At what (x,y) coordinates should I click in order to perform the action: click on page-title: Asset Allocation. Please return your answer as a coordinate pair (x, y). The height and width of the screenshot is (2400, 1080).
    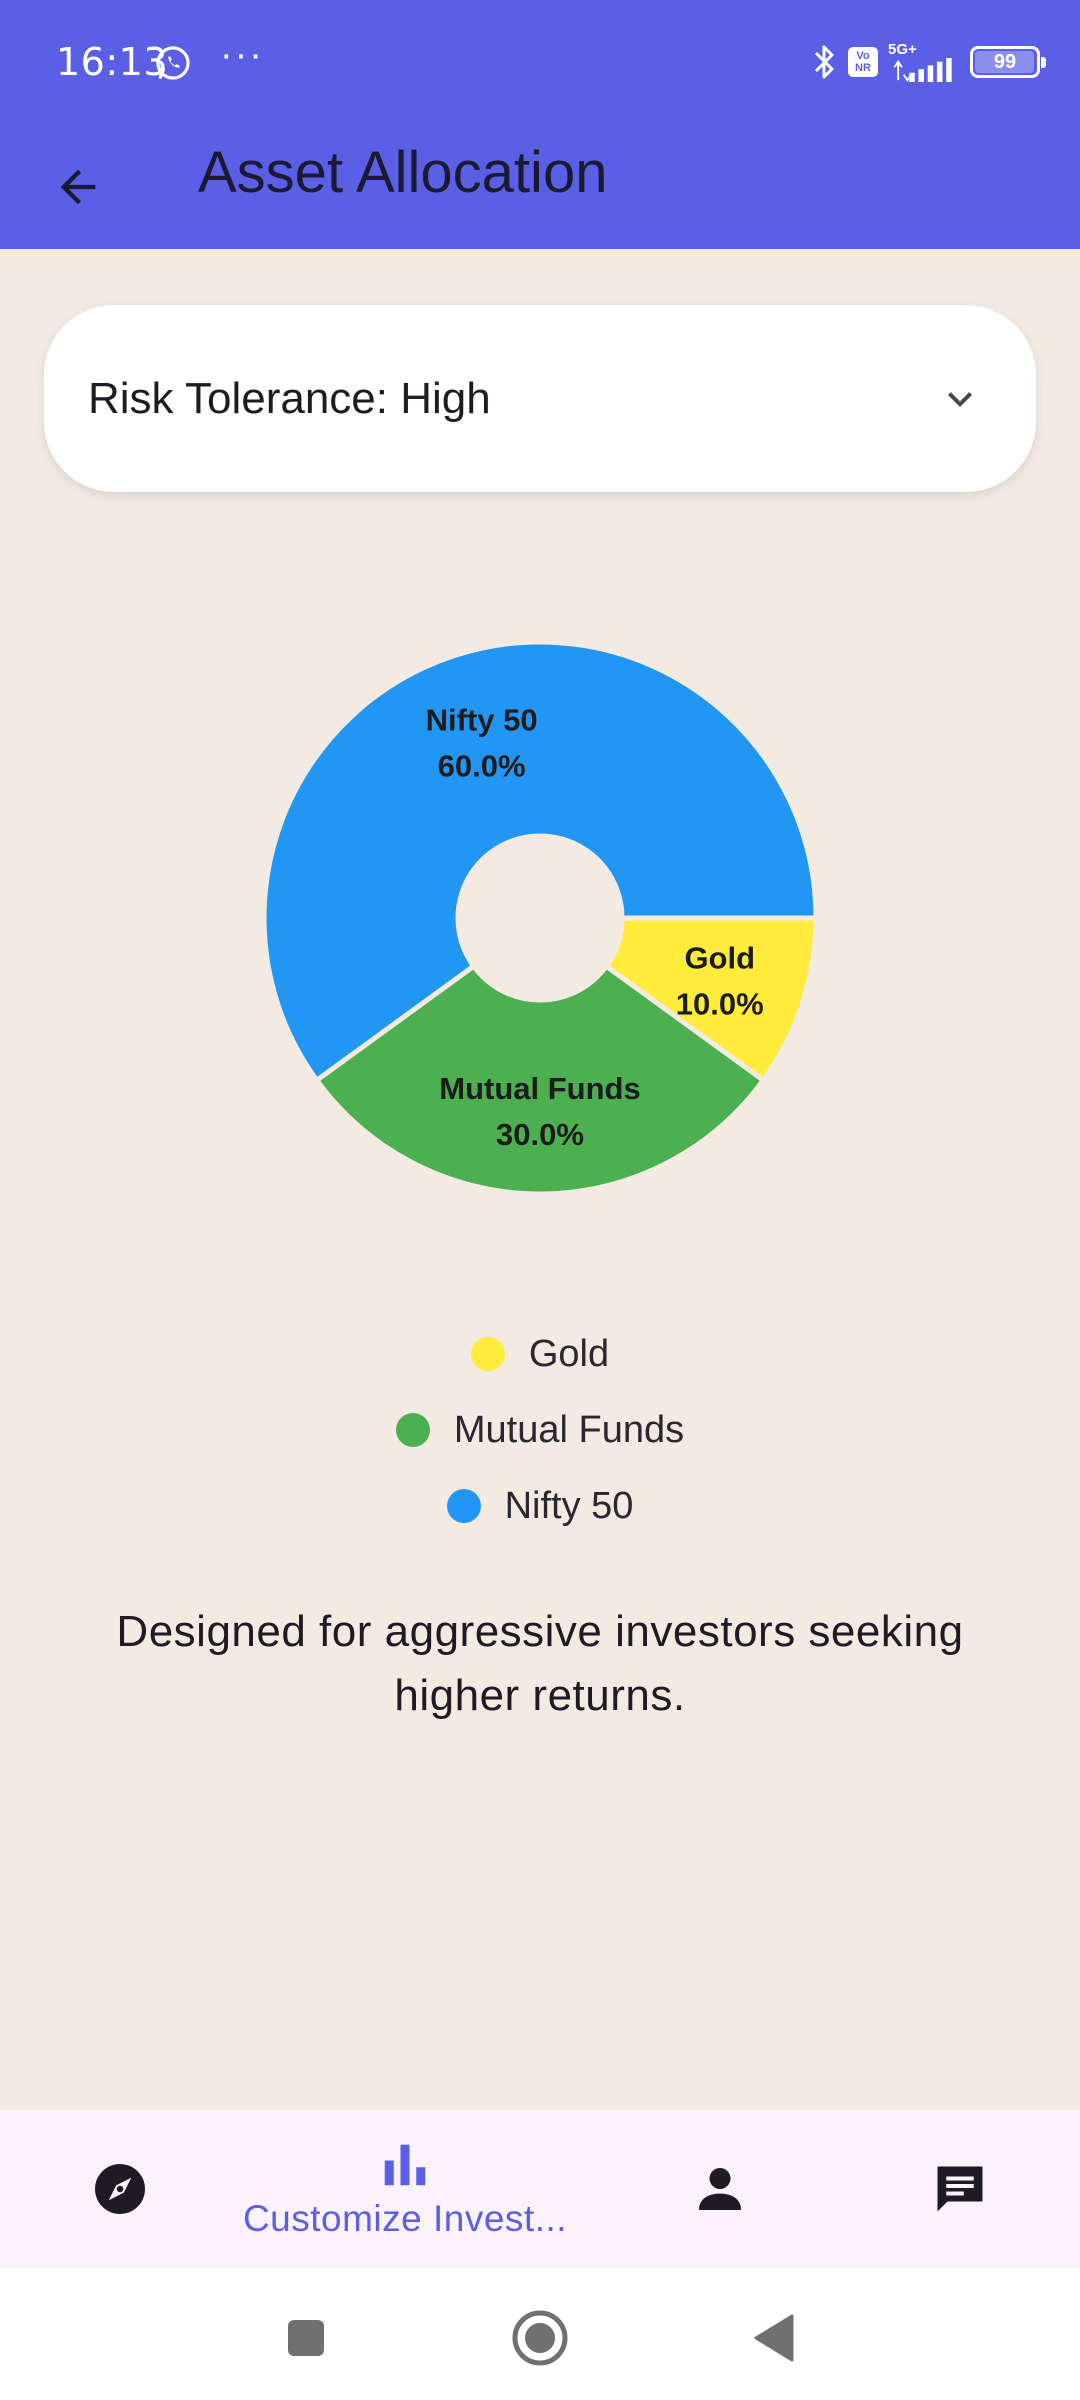
    Looking at the image, I should click on (403, 172).